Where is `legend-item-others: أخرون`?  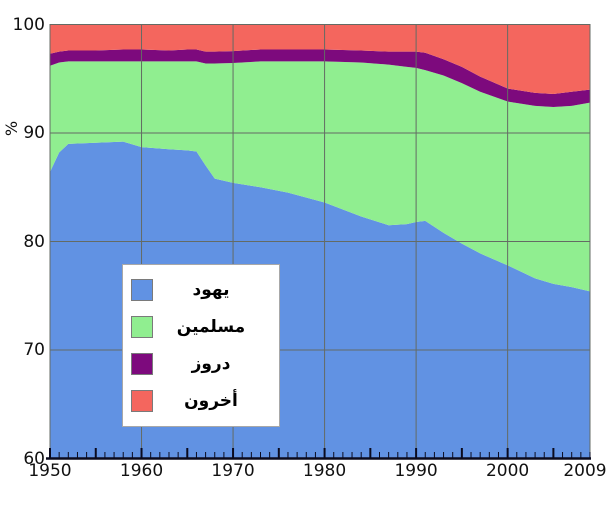 legend-item-others: أخرون is located at coordinates (201, 401).